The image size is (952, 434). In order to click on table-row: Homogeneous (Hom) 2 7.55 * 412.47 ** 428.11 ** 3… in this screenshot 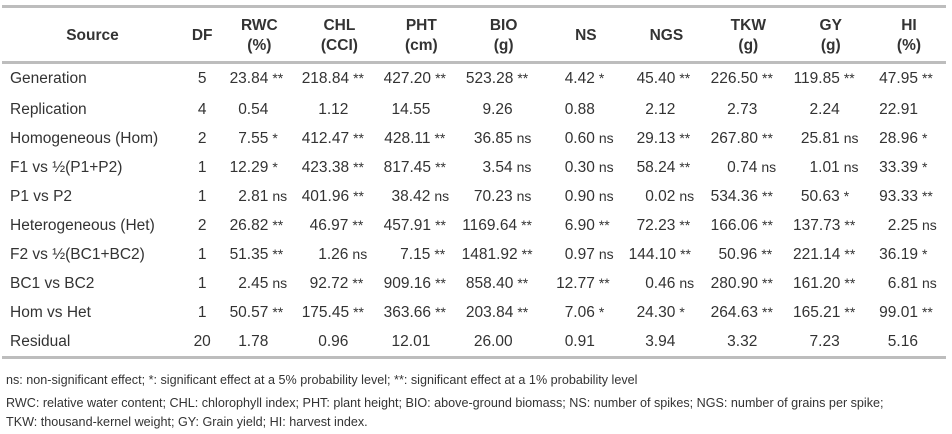, I will do `click(474, 138)`.